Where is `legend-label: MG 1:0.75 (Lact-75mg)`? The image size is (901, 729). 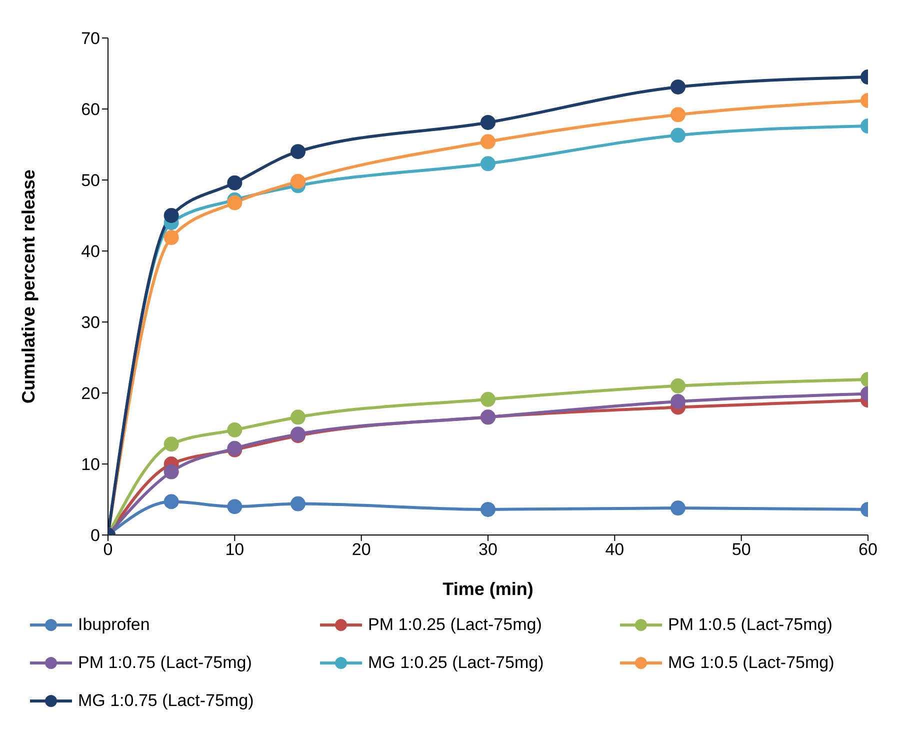
legend-label: MG 1:0.75 (Lact-75mg) is located at coordinates (166, 701).